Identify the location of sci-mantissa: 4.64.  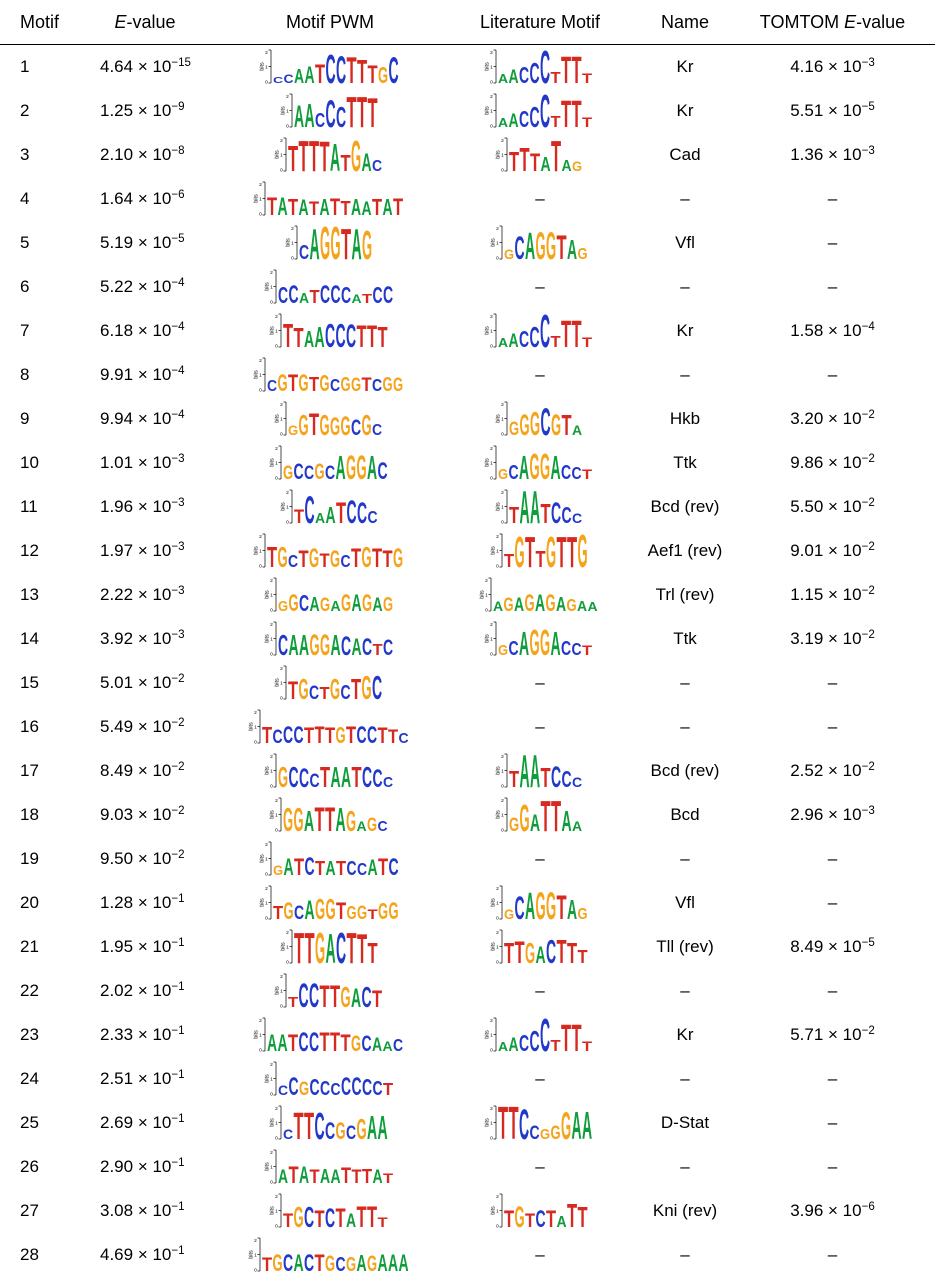
(117, 66).